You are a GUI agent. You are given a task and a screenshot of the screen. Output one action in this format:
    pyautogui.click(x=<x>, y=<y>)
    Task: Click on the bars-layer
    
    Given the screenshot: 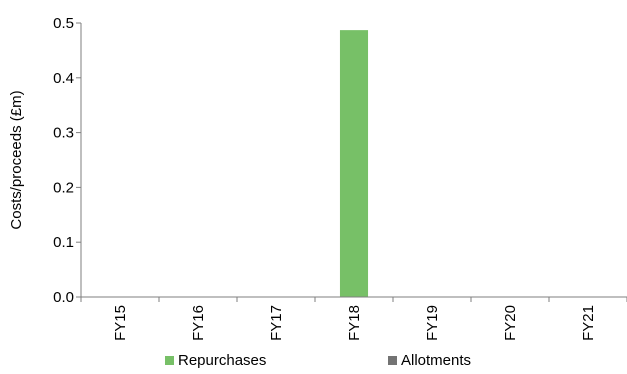 What is the action you would take?
    pyautogui.click(x=354, y=164)
    